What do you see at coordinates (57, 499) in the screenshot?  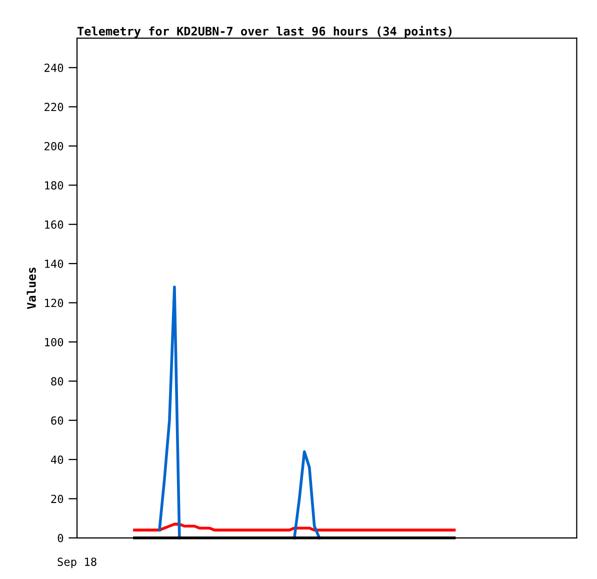 I see `y-tick-label: 20` at bounding box center [57, 499].